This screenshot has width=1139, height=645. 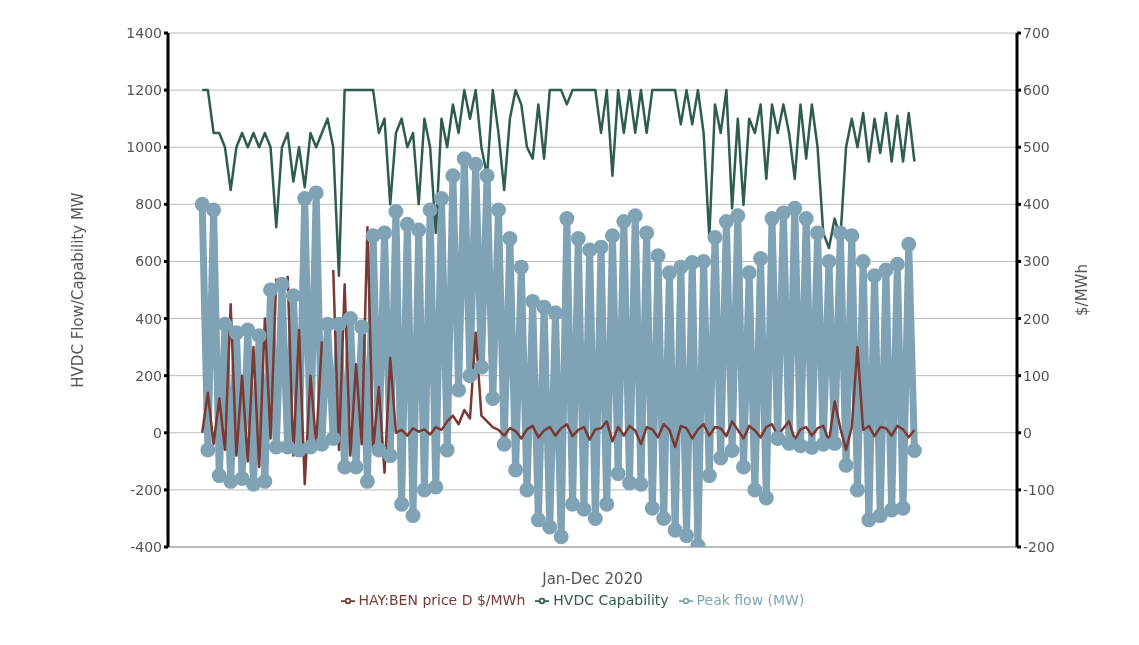 What do you see at coordinates (592, 579) in the screenshot?
I see `x-axis-title: Jan-Dec 2020` at bounding box center [592, 579].